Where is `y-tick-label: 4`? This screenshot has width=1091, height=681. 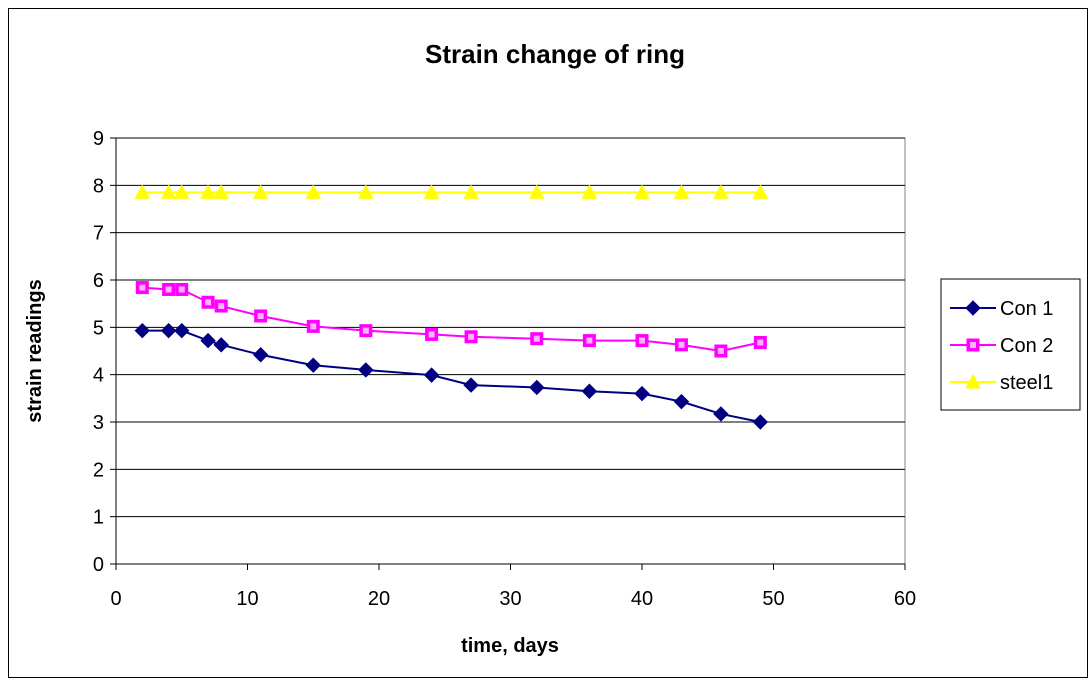 y-tick-label: 4 is located at coordinates (98, 376).